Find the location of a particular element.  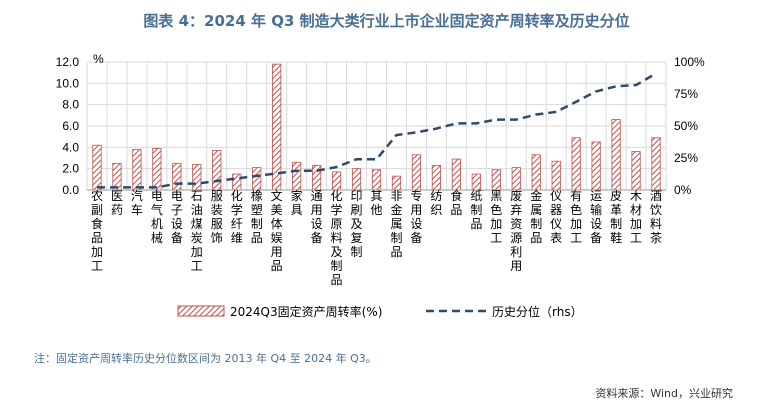

x-tick-label: 仪器仪表 is located at coordinates (556, 217).